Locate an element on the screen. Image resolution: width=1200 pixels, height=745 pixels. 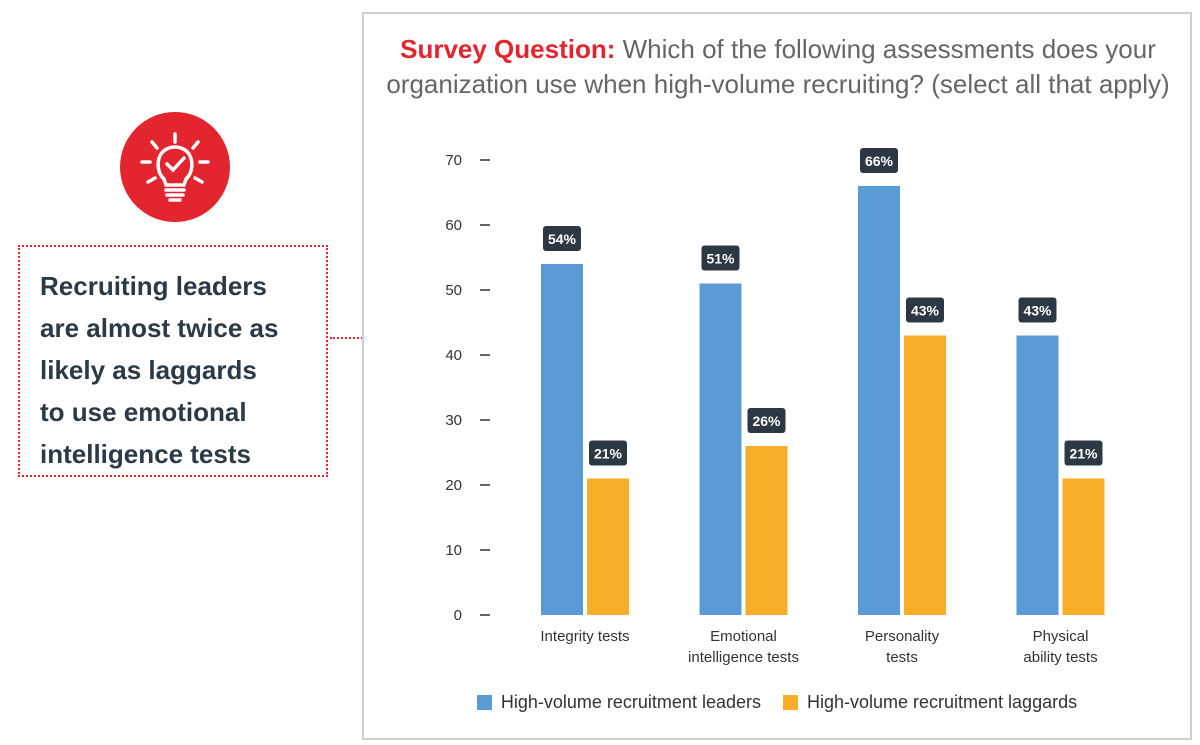
category-label: Personality is located at coordinates (902, 636).